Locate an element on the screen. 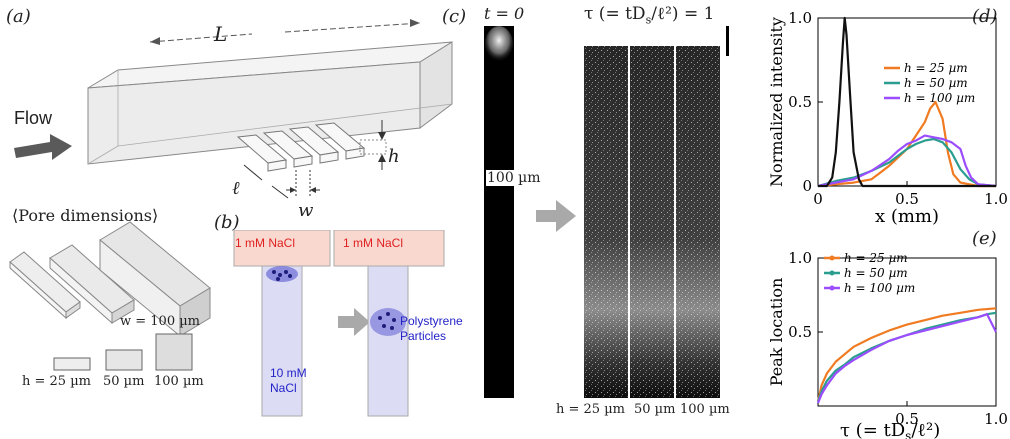 Image resolution: width=1010 pixels, height=439 pixels. ell-label: ℓ is located at coordinates (236, 188).